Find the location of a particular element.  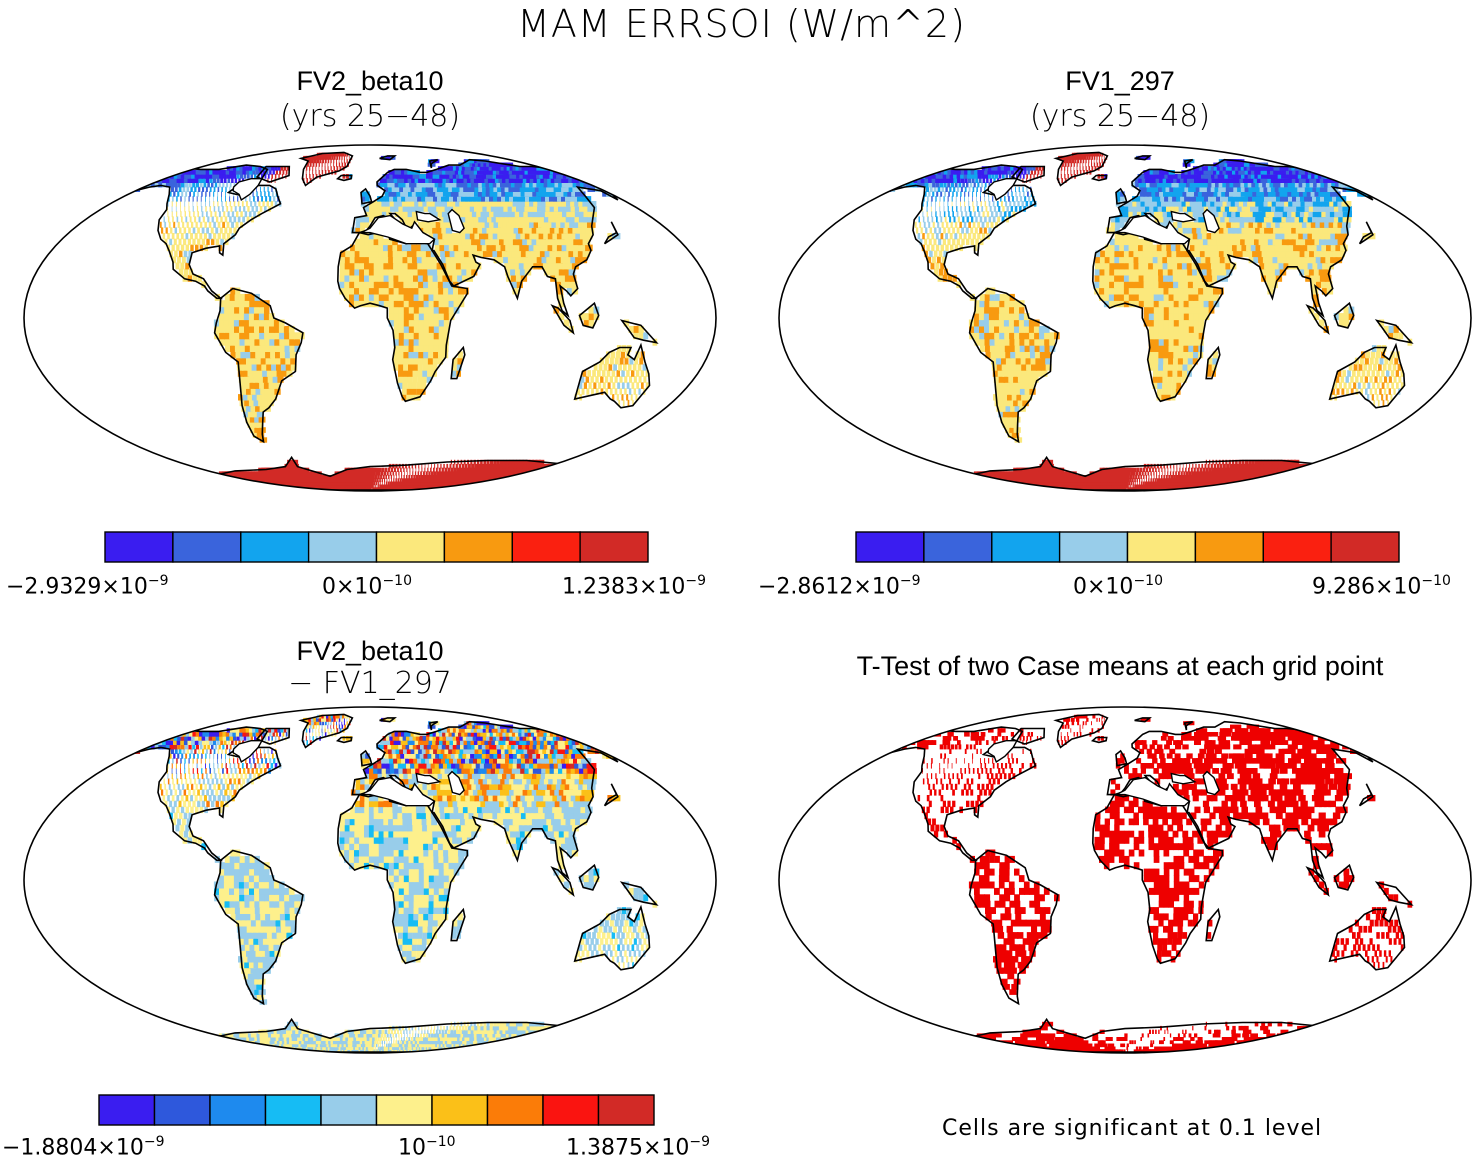

panel-fv1-title: FV1_297 is located at coordinates (1120, 81).